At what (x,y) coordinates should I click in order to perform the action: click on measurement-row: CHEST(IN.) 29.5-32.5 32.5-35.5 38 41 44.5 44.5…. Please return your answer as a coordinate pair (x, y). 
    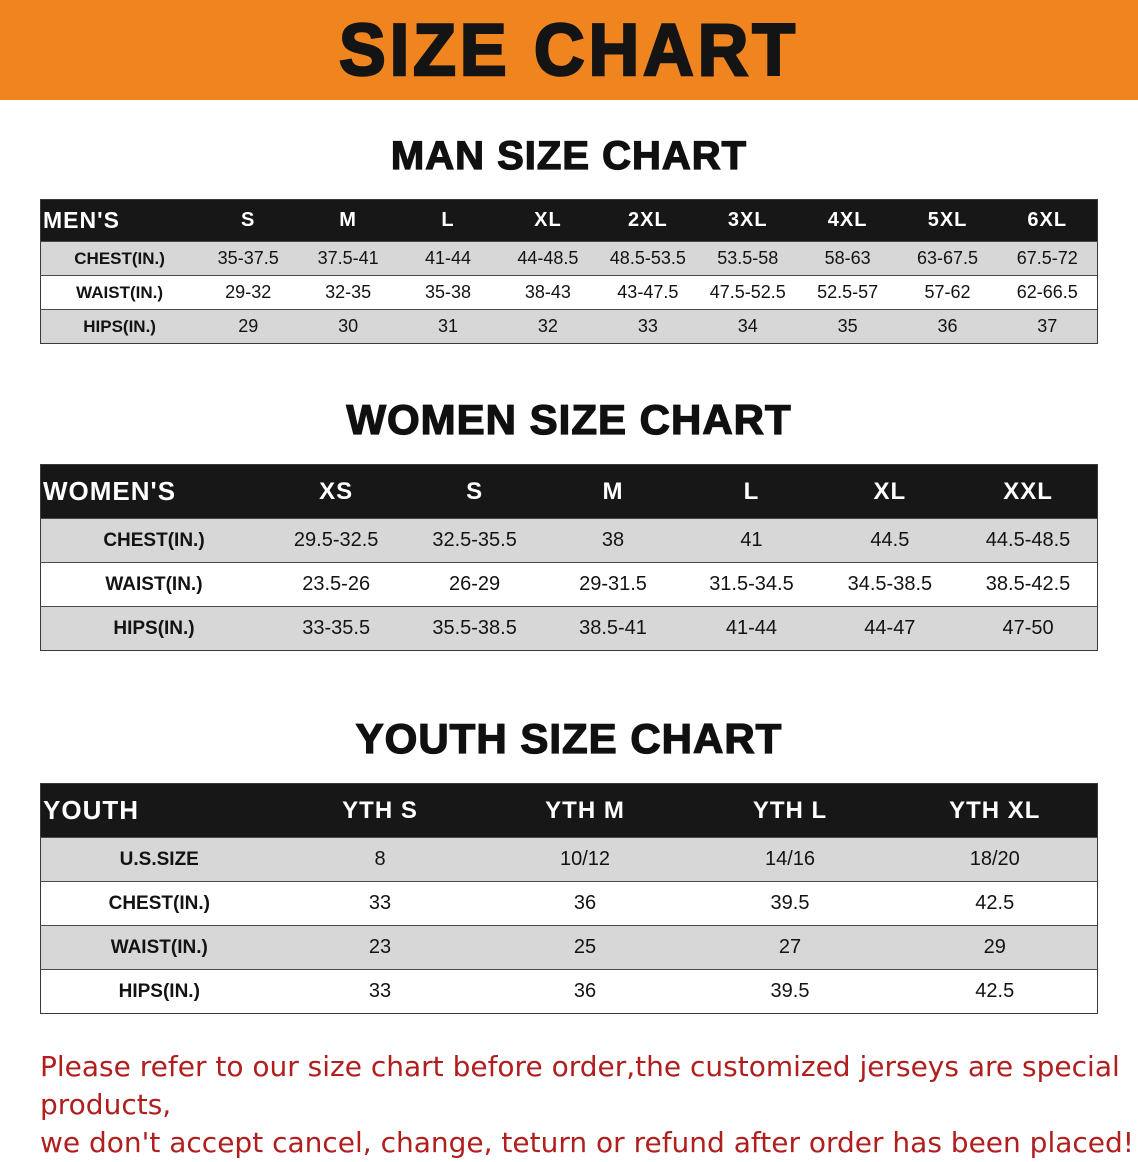
    Looking at the image, I should click on (569, 540).